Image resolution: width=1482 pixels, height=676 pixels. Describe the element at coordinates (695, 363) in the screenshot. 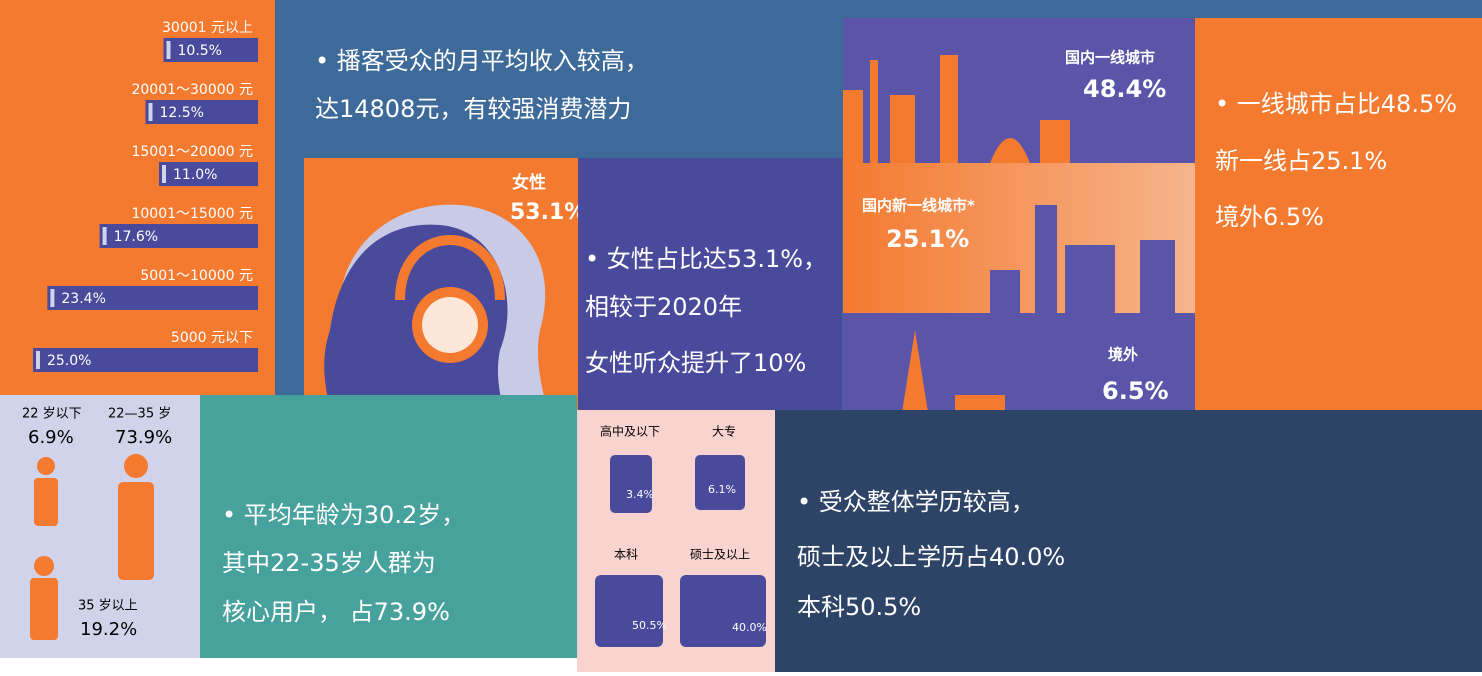

I see `gender-text: 女性听众提升了10%` at that location.